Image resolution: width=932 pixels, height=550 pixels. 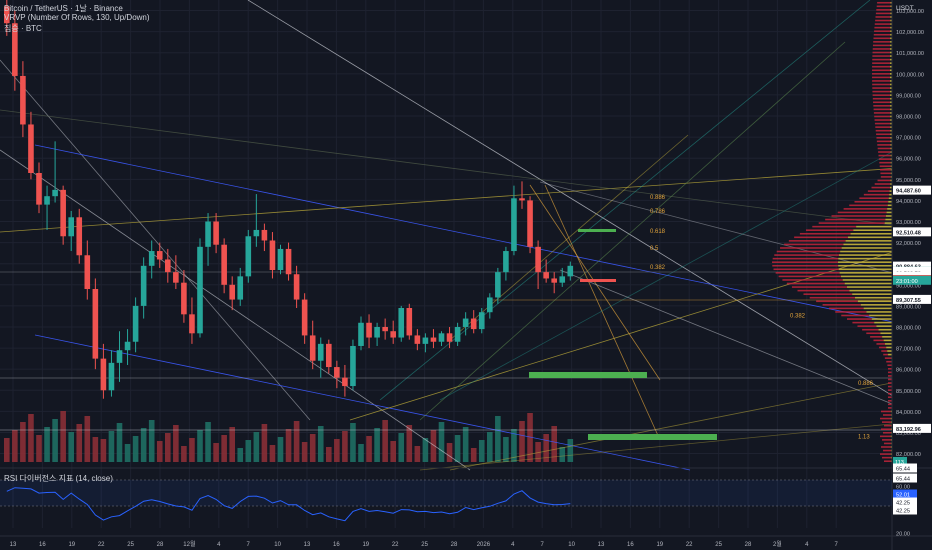 I want to click on price-tick-label: 98,000.00, so click(x=908, y=118).